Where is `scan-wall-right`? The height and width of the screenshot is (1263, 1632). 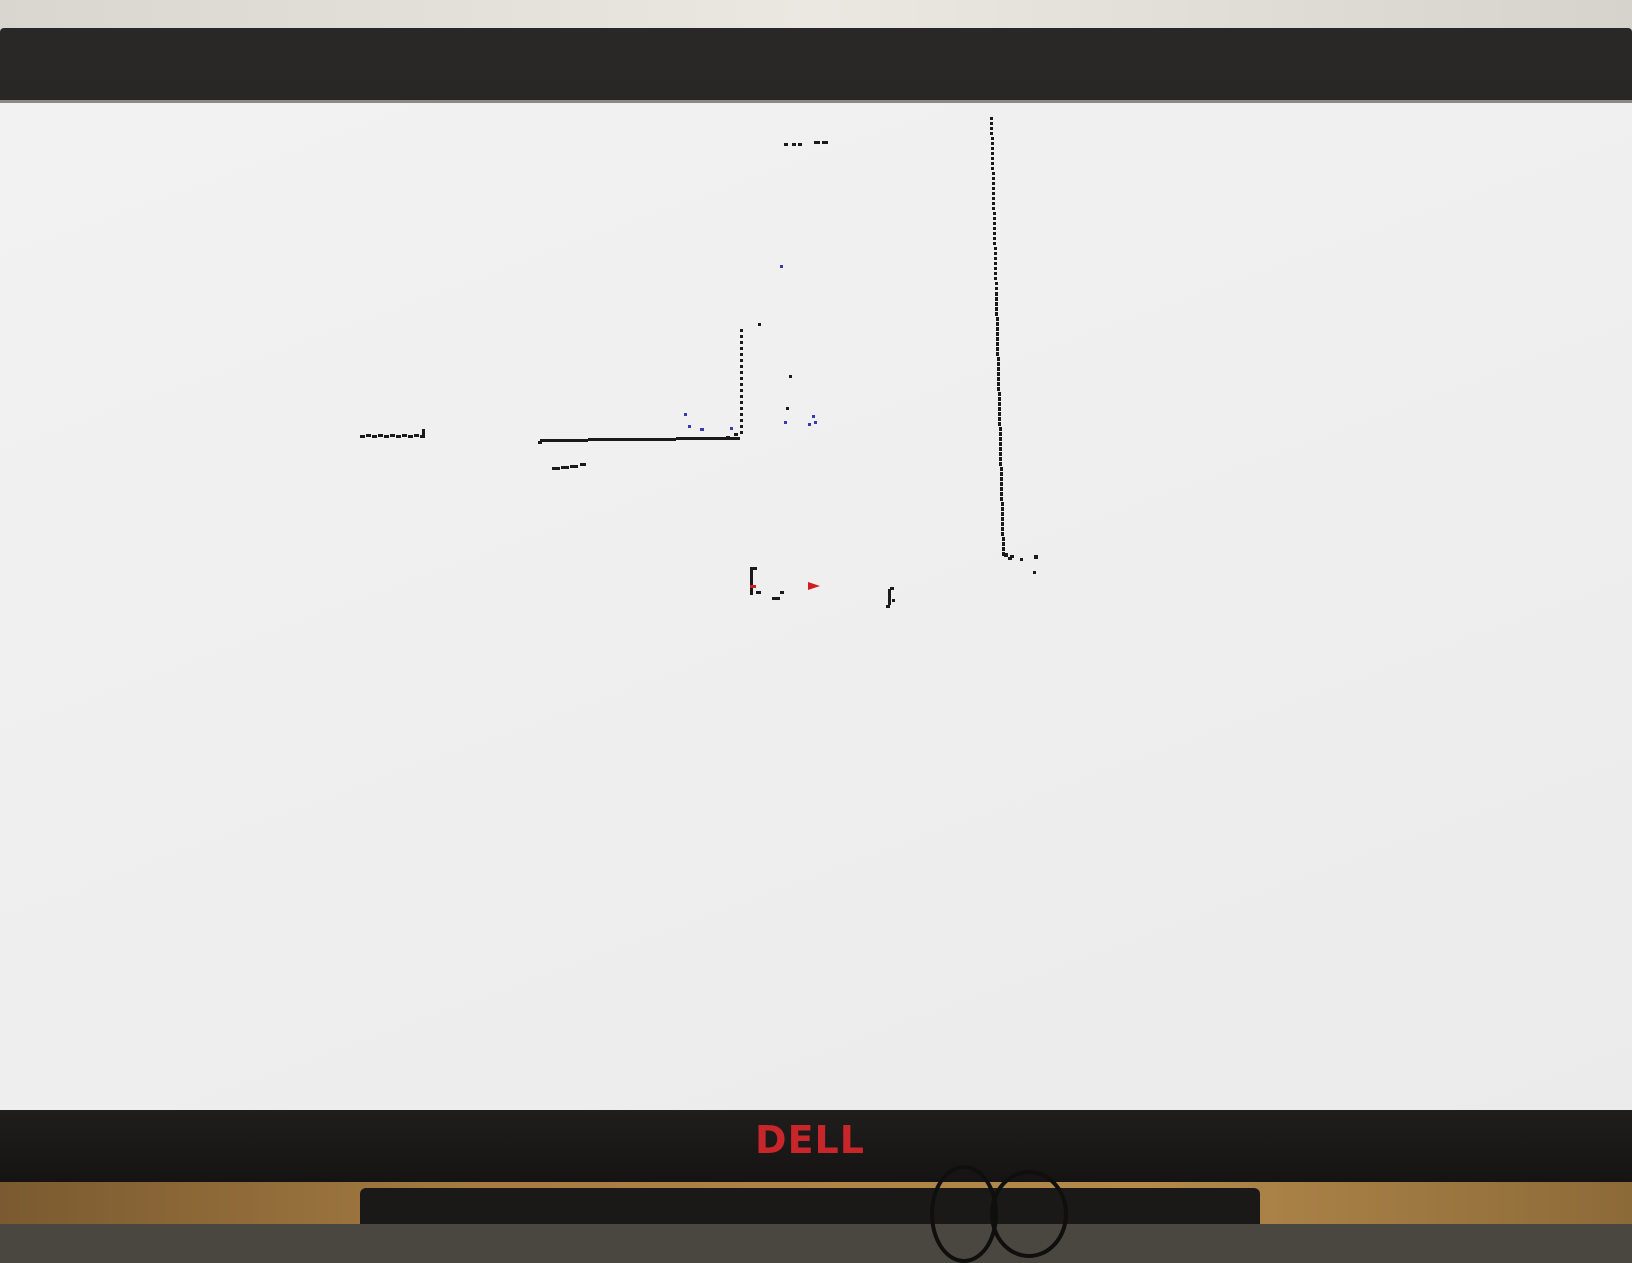
scan-wall-right is located at coordinates (1001, 338).